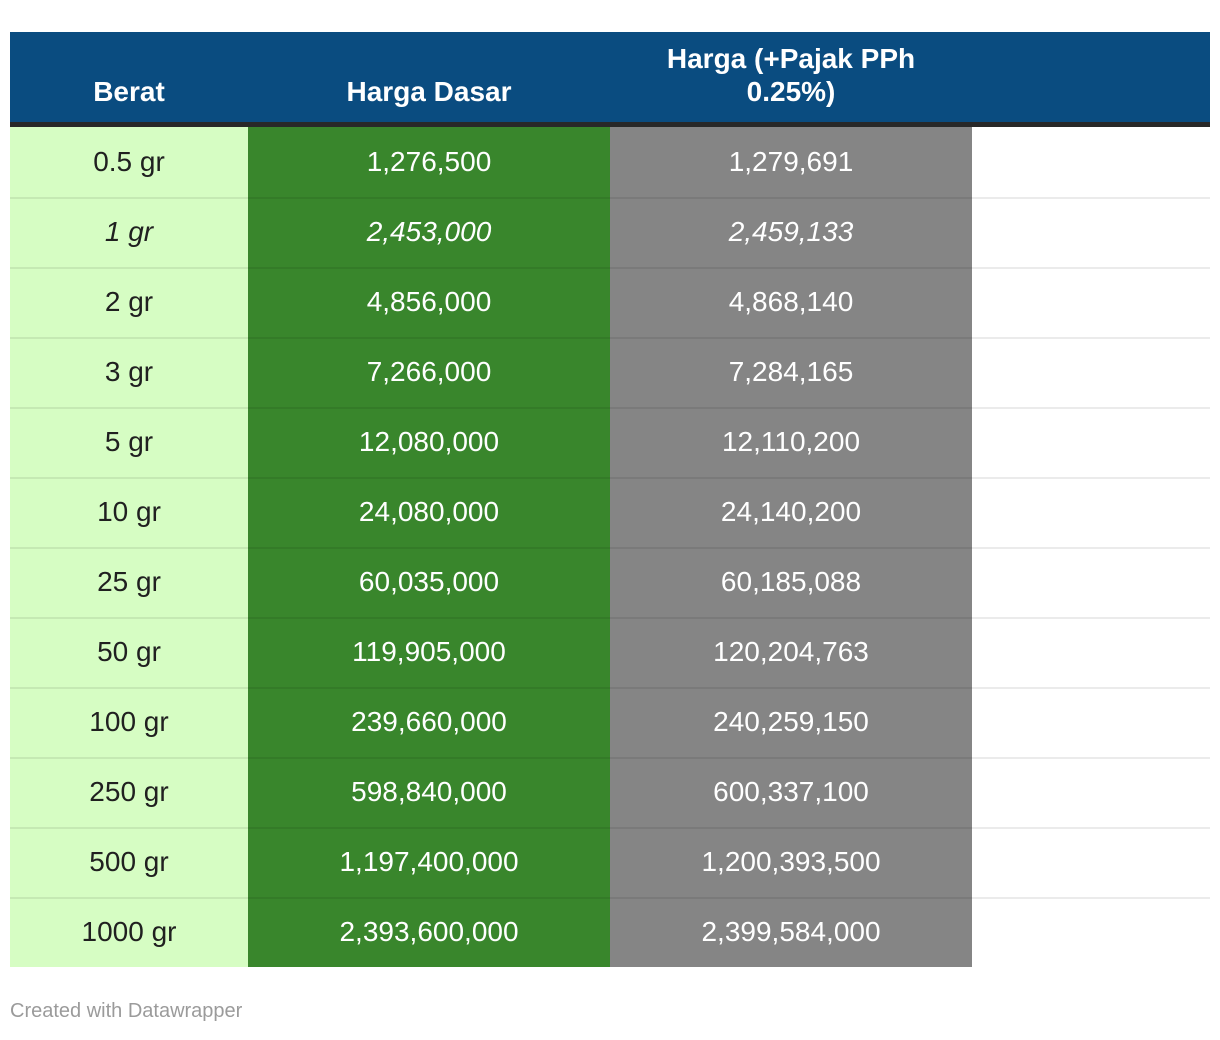 This screenshot has width=1220, height=1040. I want to click on datawrapper-attribution-link: Created with Datawrapper, so click(126, 1011).